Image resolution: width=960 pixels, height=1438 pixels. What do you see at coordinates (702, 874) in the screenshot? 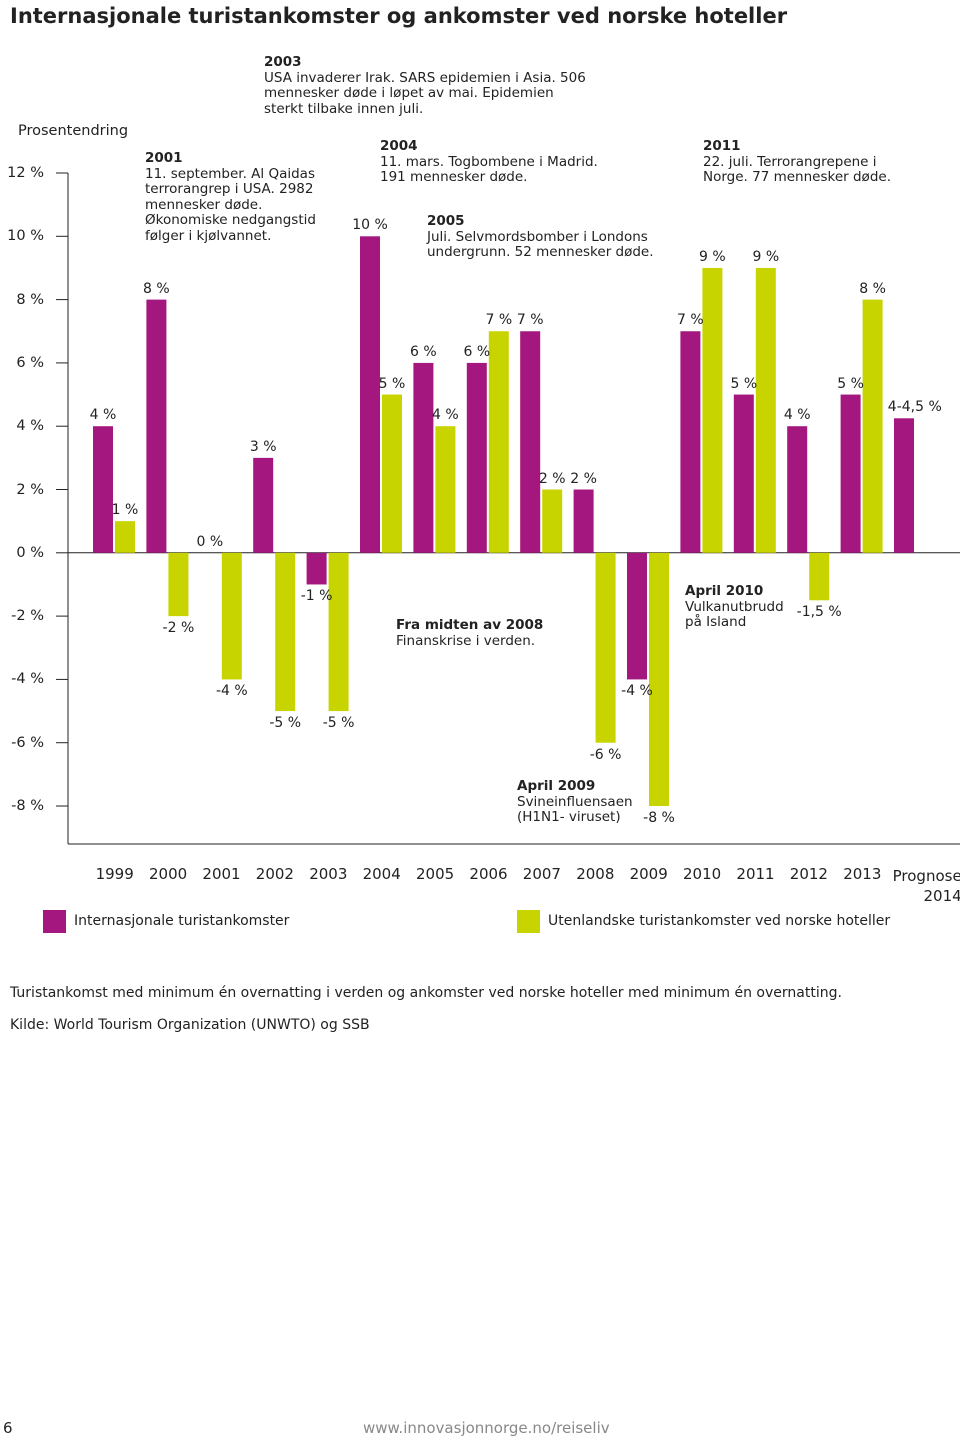
I see `x-tick-label: 2010` at bounding box center [702, 874].